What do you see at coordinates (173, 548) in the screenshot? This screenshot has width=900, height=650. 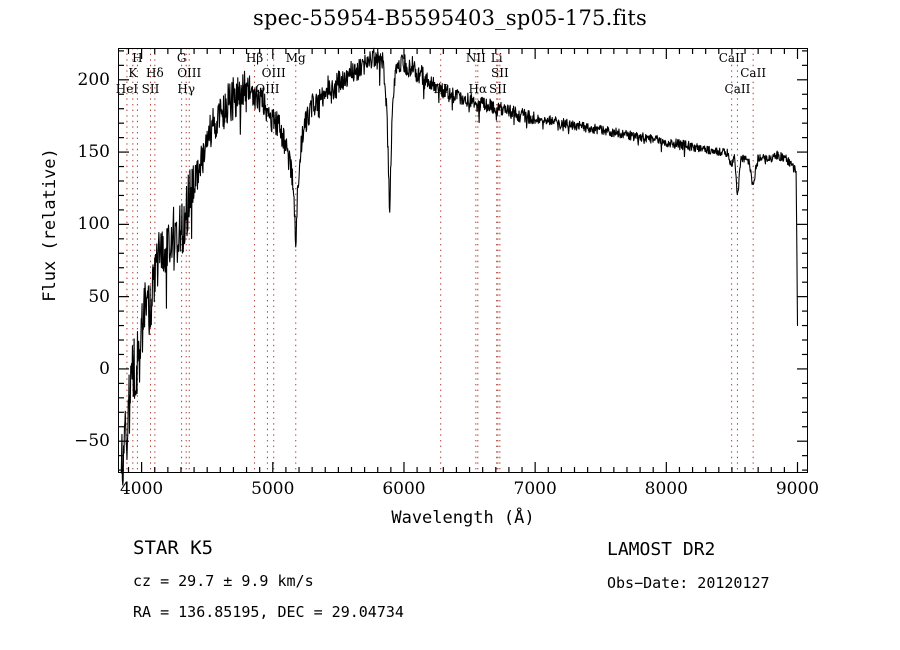 I see `object-class-text: STAR K5` at bounding box center [173, 548].